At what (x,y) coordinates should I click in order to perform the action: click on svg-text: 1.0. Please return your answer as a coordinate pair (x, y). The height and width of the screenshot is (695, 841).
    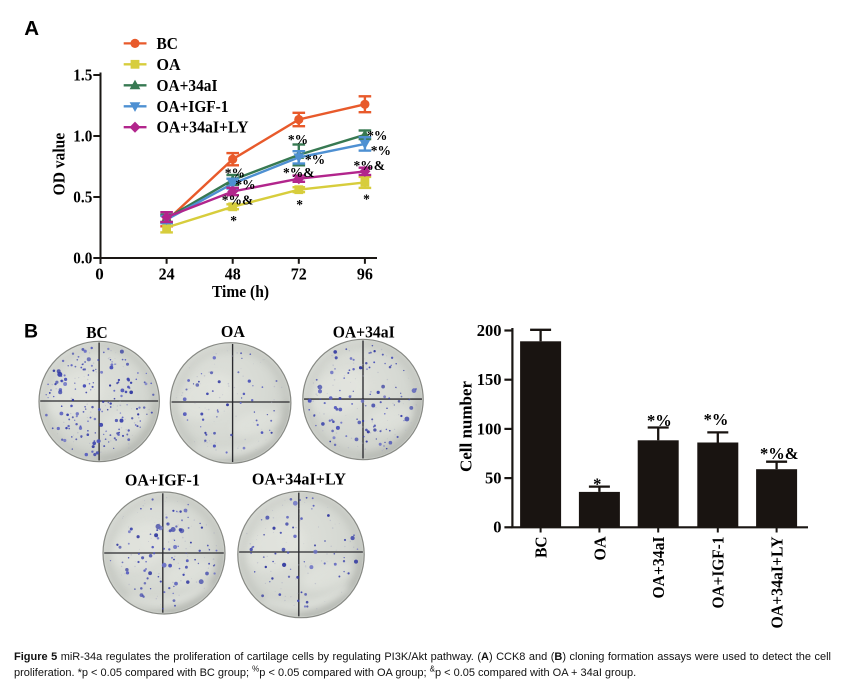
    Looking at the image, I should click on (82, 136).